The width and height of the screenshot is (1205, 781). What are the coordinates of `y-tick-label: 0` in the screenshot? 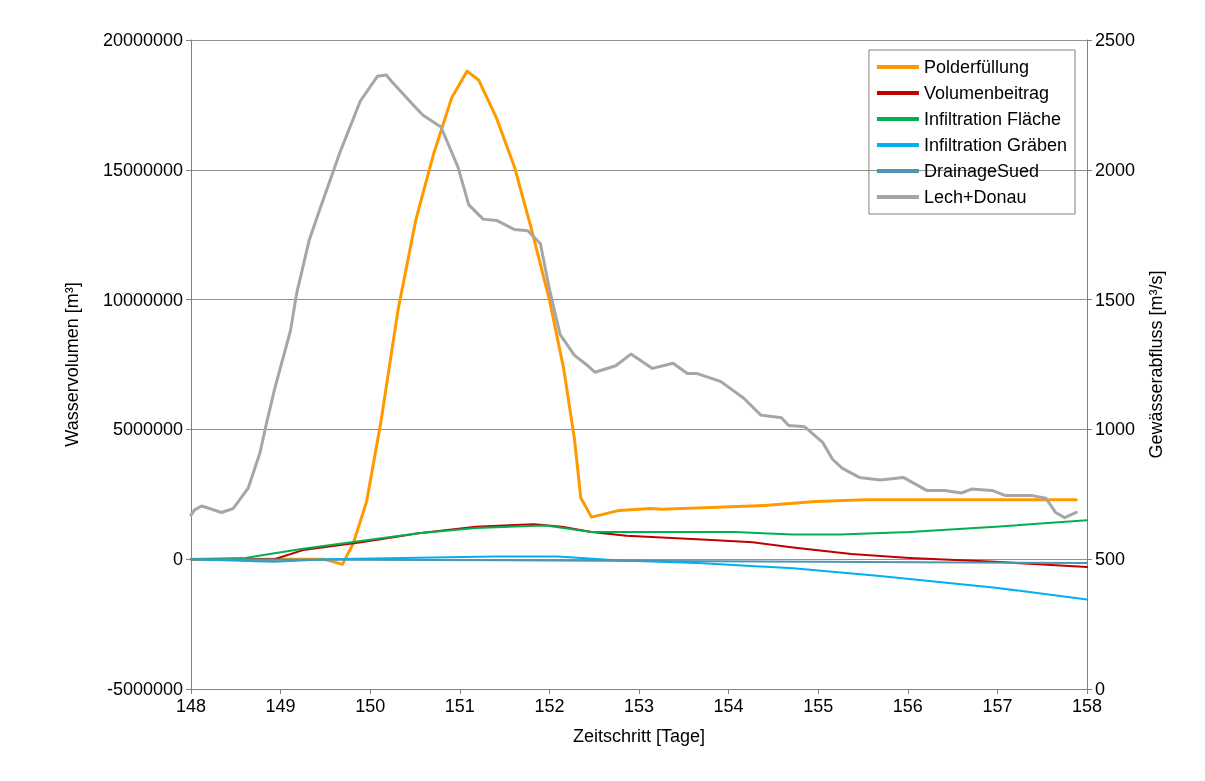 It's located at (177, 559).